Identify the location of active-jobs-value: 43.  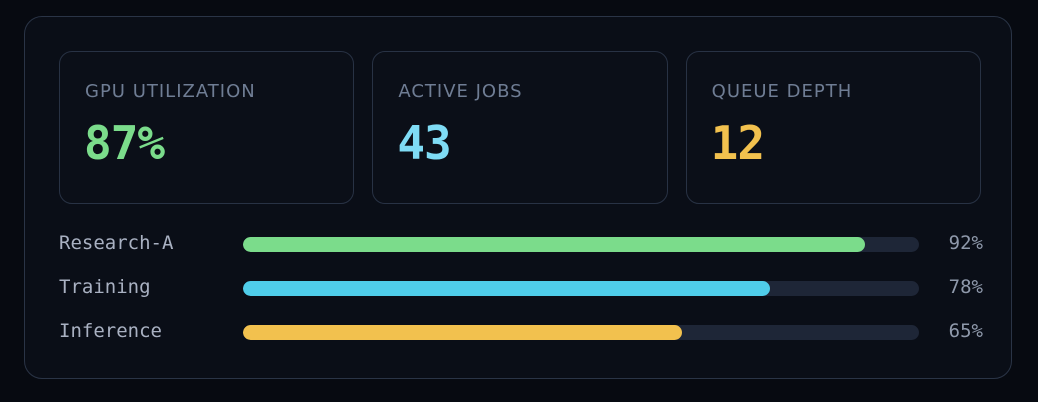
(424, 143).